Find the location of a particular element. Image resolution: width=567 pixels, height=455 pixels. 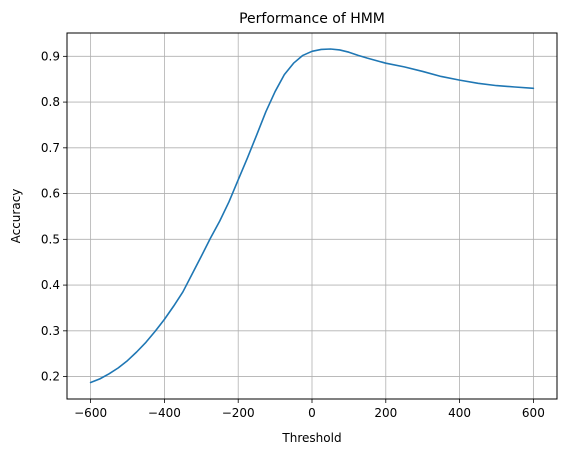

chart-title: Performance of HMM is located at coordinates (312, 19).